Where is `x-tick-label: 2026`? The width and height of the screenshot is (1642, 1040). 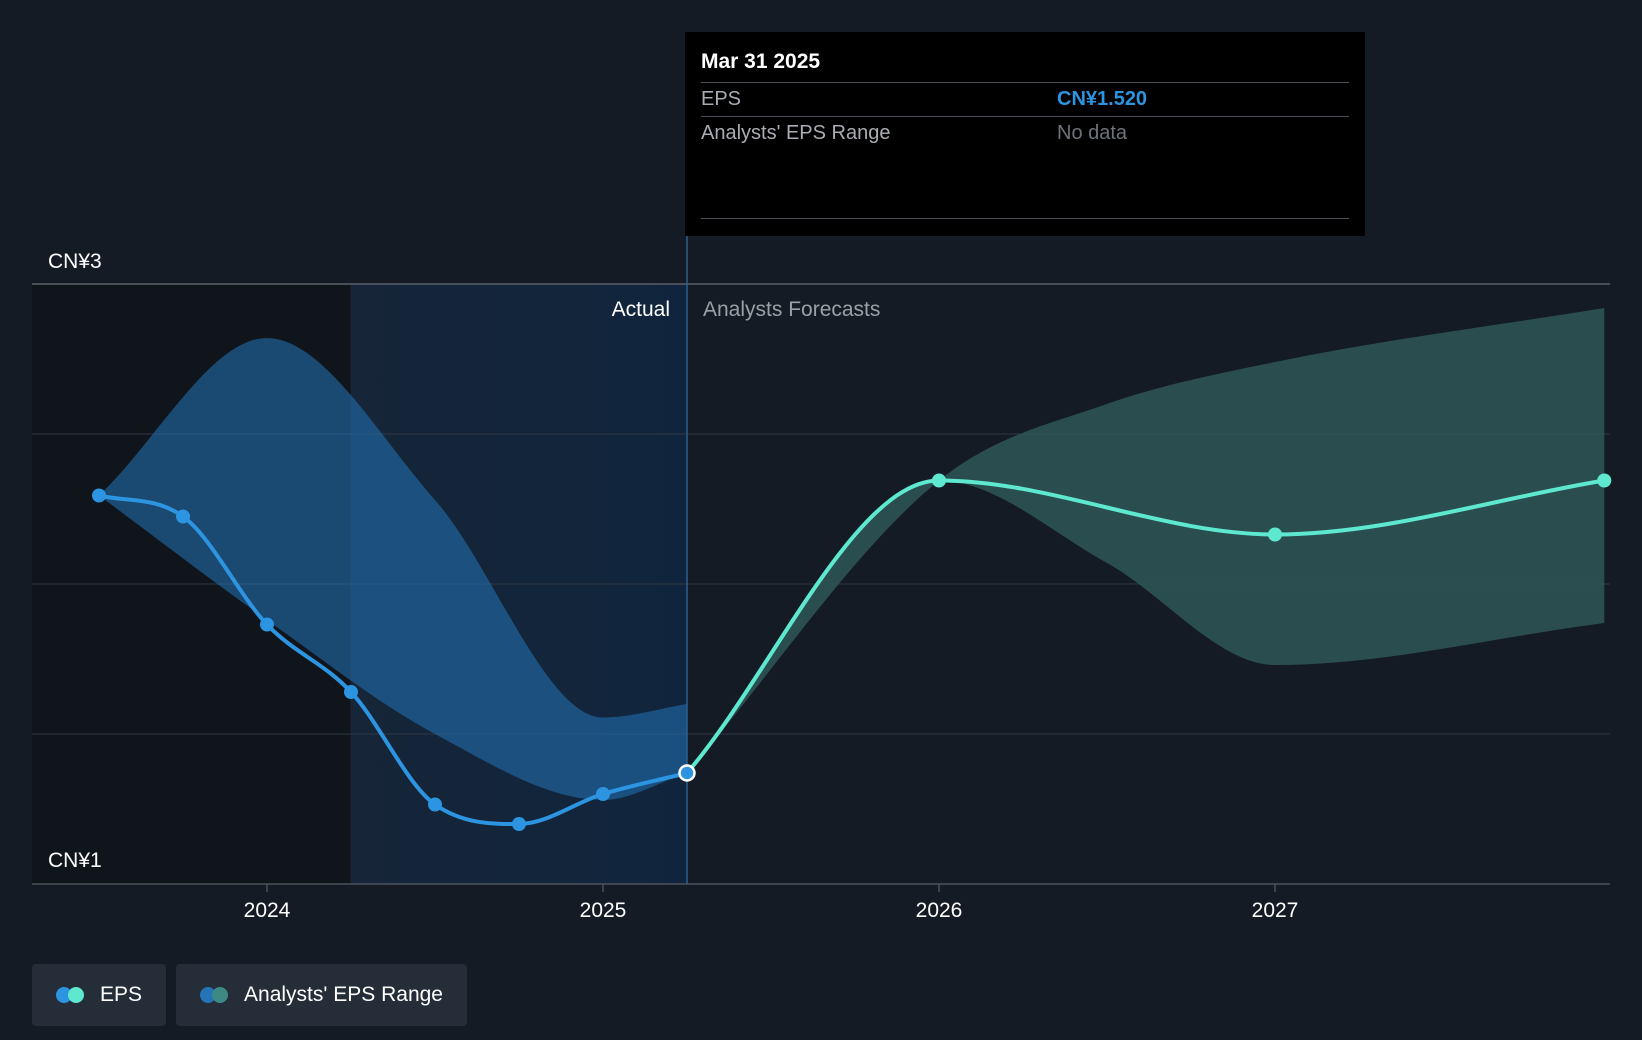 x-tick-label: 2026 is located at coordinates (939, 910).